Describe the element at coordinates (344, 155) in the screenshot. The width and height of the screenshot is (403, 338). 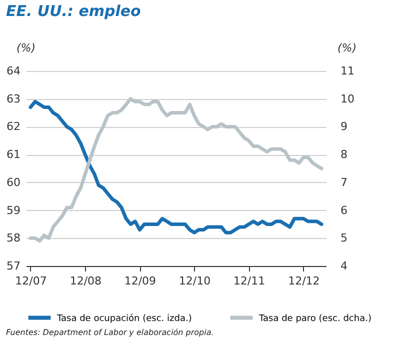
I see `y2-tick-label: 8` at that location.